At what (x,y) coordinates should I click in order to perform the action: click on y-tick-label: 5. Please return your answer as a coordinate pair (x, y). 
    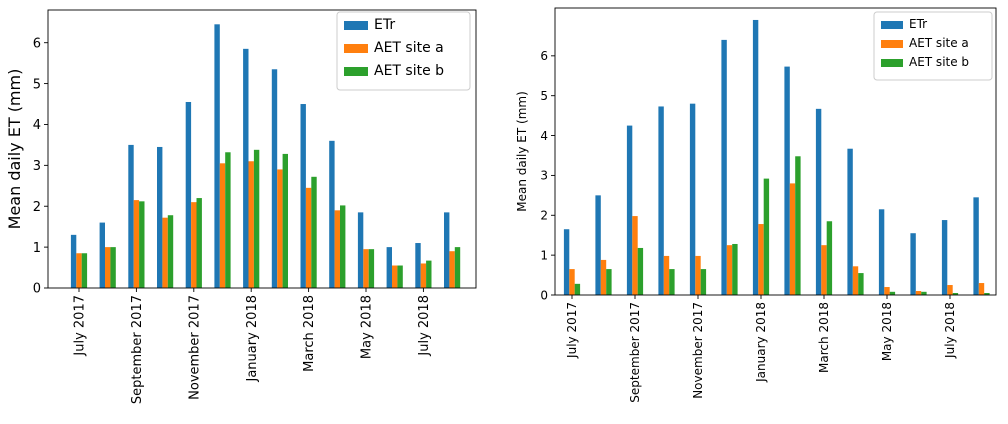
    Looking at the image, I should click on (544, 96).